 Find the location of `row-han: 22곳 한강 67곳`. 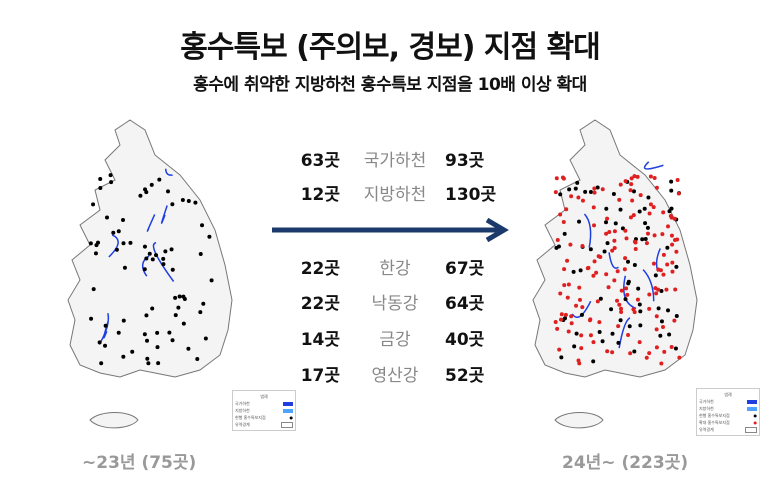

row-han: 22곳 한강 67곳 is located at coordinates (392, 269).